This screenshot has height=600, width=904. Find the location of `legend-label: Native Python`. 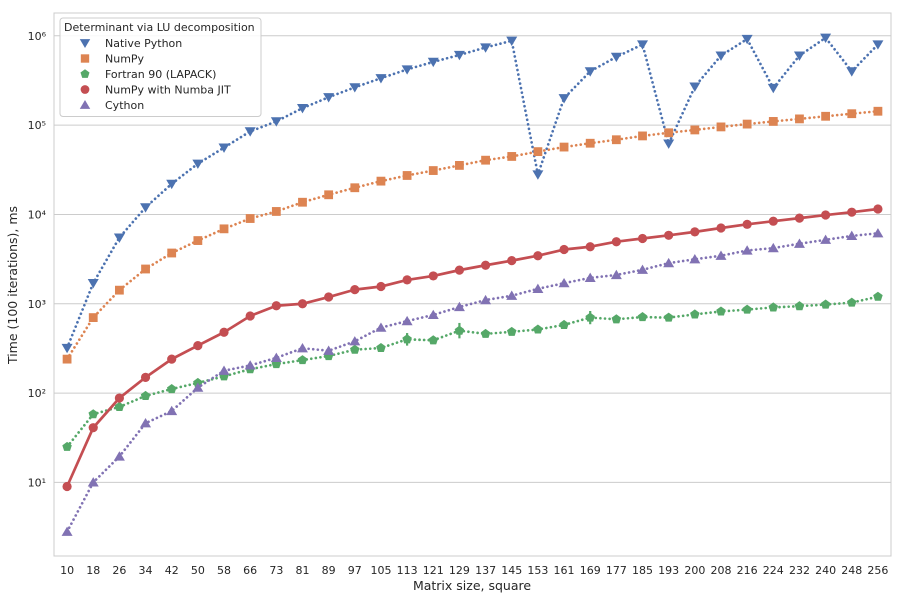

legend-label: Native Python is located at coordinates (143, 43).